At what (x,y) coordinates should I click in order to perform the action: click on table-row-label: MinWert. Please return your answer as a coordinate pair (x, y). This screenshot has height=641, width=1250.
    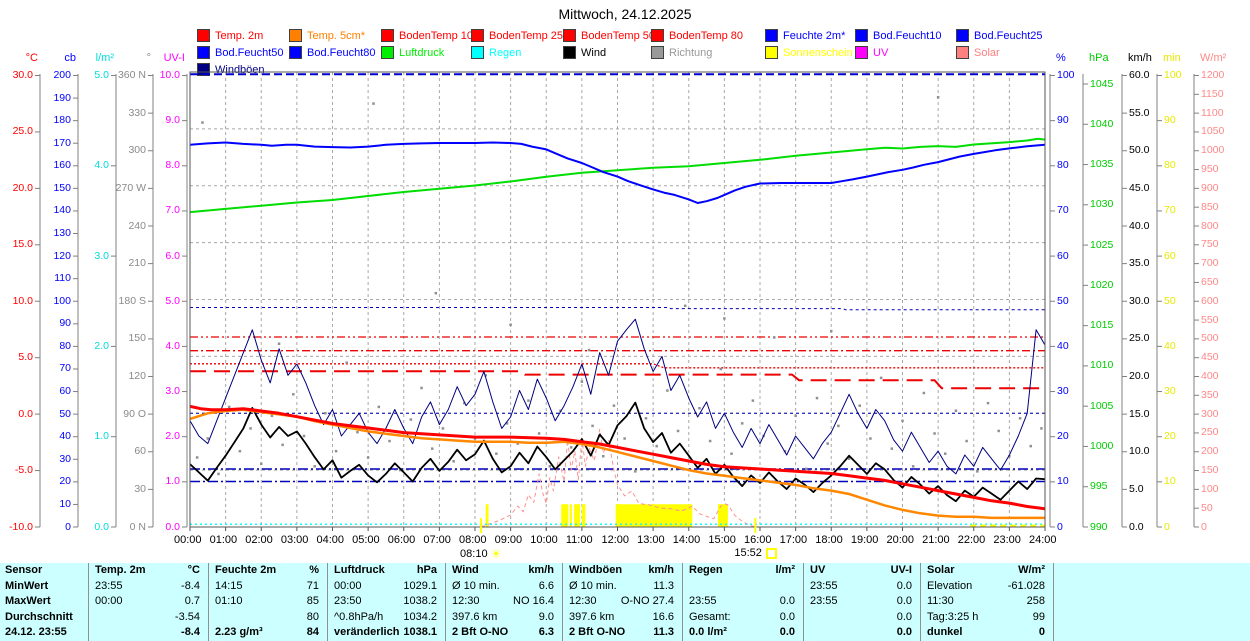
    Looking at the image, I should click on (27, 585).